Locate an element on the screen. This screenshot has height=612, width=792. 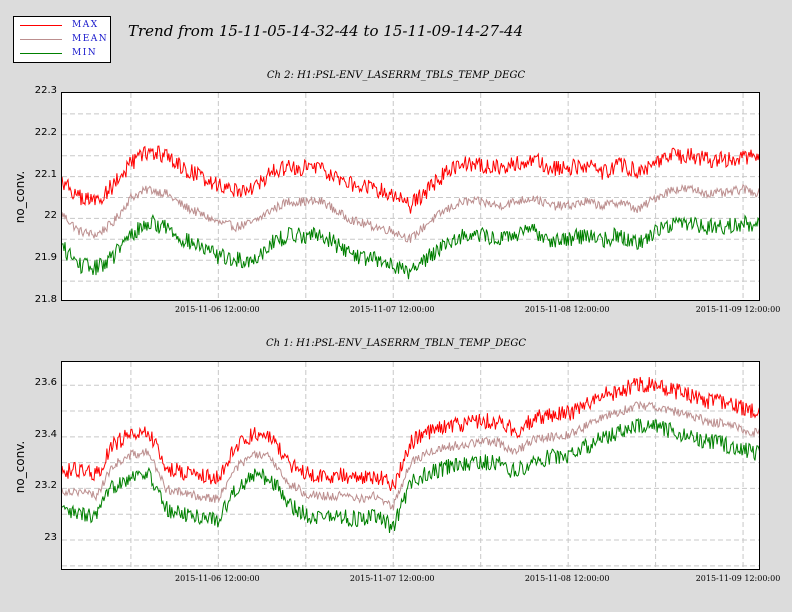
legend-item-mean: MEAN is located at coordinates (62, 40).